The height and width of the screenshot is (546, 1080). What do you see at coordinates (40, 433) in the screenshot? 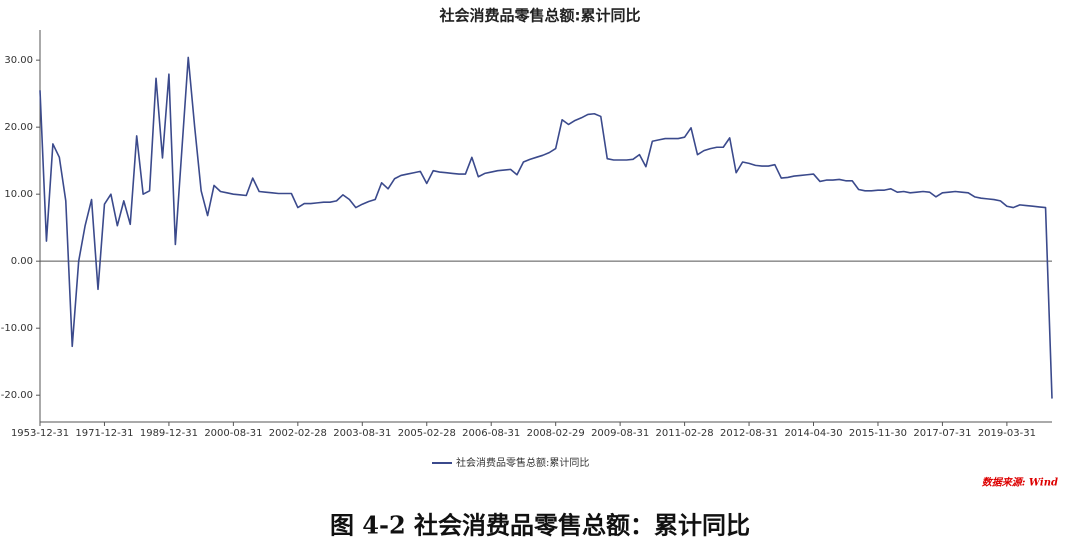
I see `x-tick-label: 1953-12-31` at bounding box center [40, 433].